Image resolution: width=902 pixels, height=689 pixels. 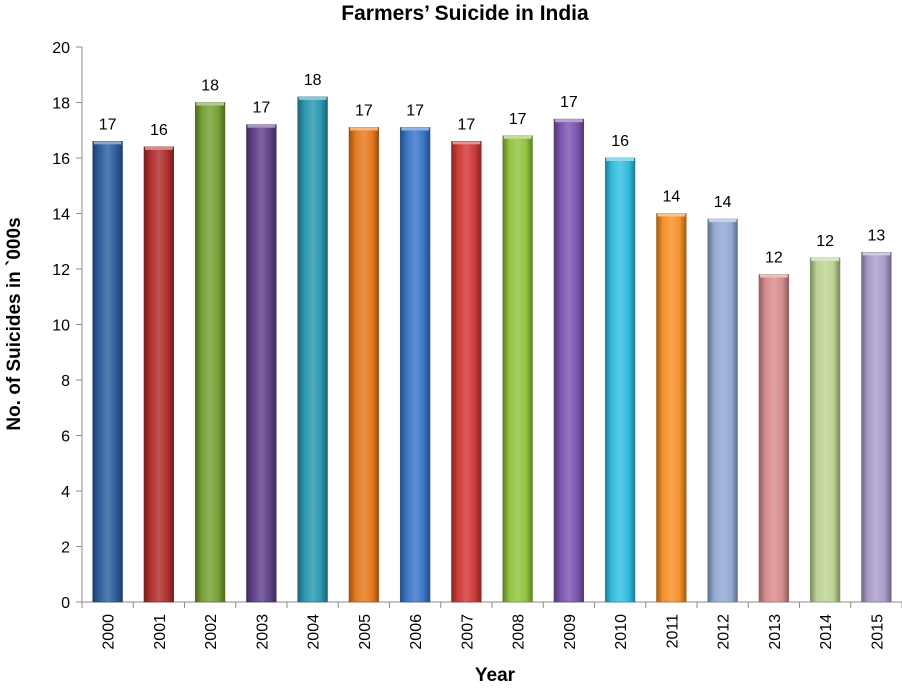 What do you see at coordinates (61, 104) in the screenshot?
I see `y-tick-label: 18` at bounding box center [61, 104].